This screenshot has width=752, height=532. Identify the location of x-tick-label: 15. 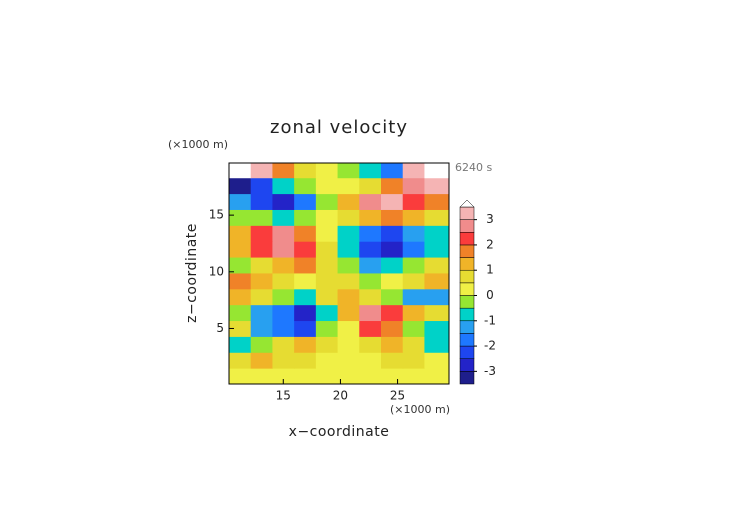
(283, 396).